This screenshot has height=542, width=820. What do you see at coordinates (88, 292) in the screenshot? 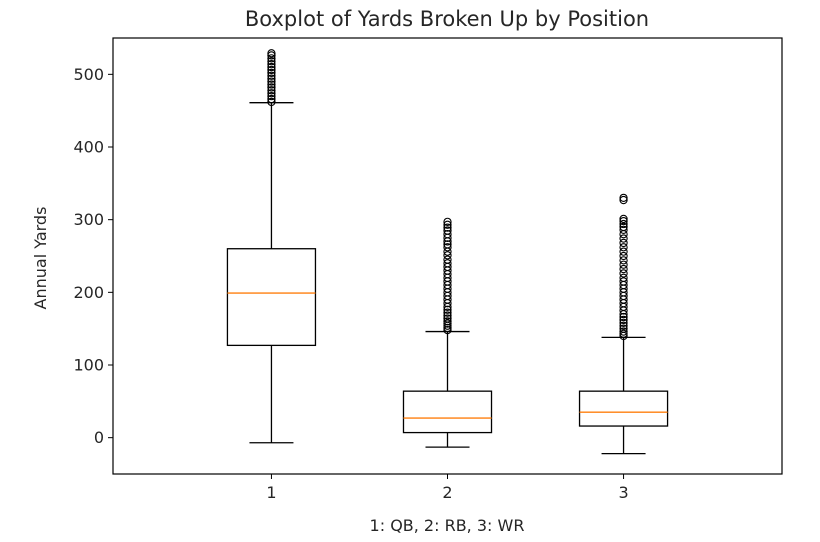
I see `y-tick-label: 200` at bounding box center [88, 292].